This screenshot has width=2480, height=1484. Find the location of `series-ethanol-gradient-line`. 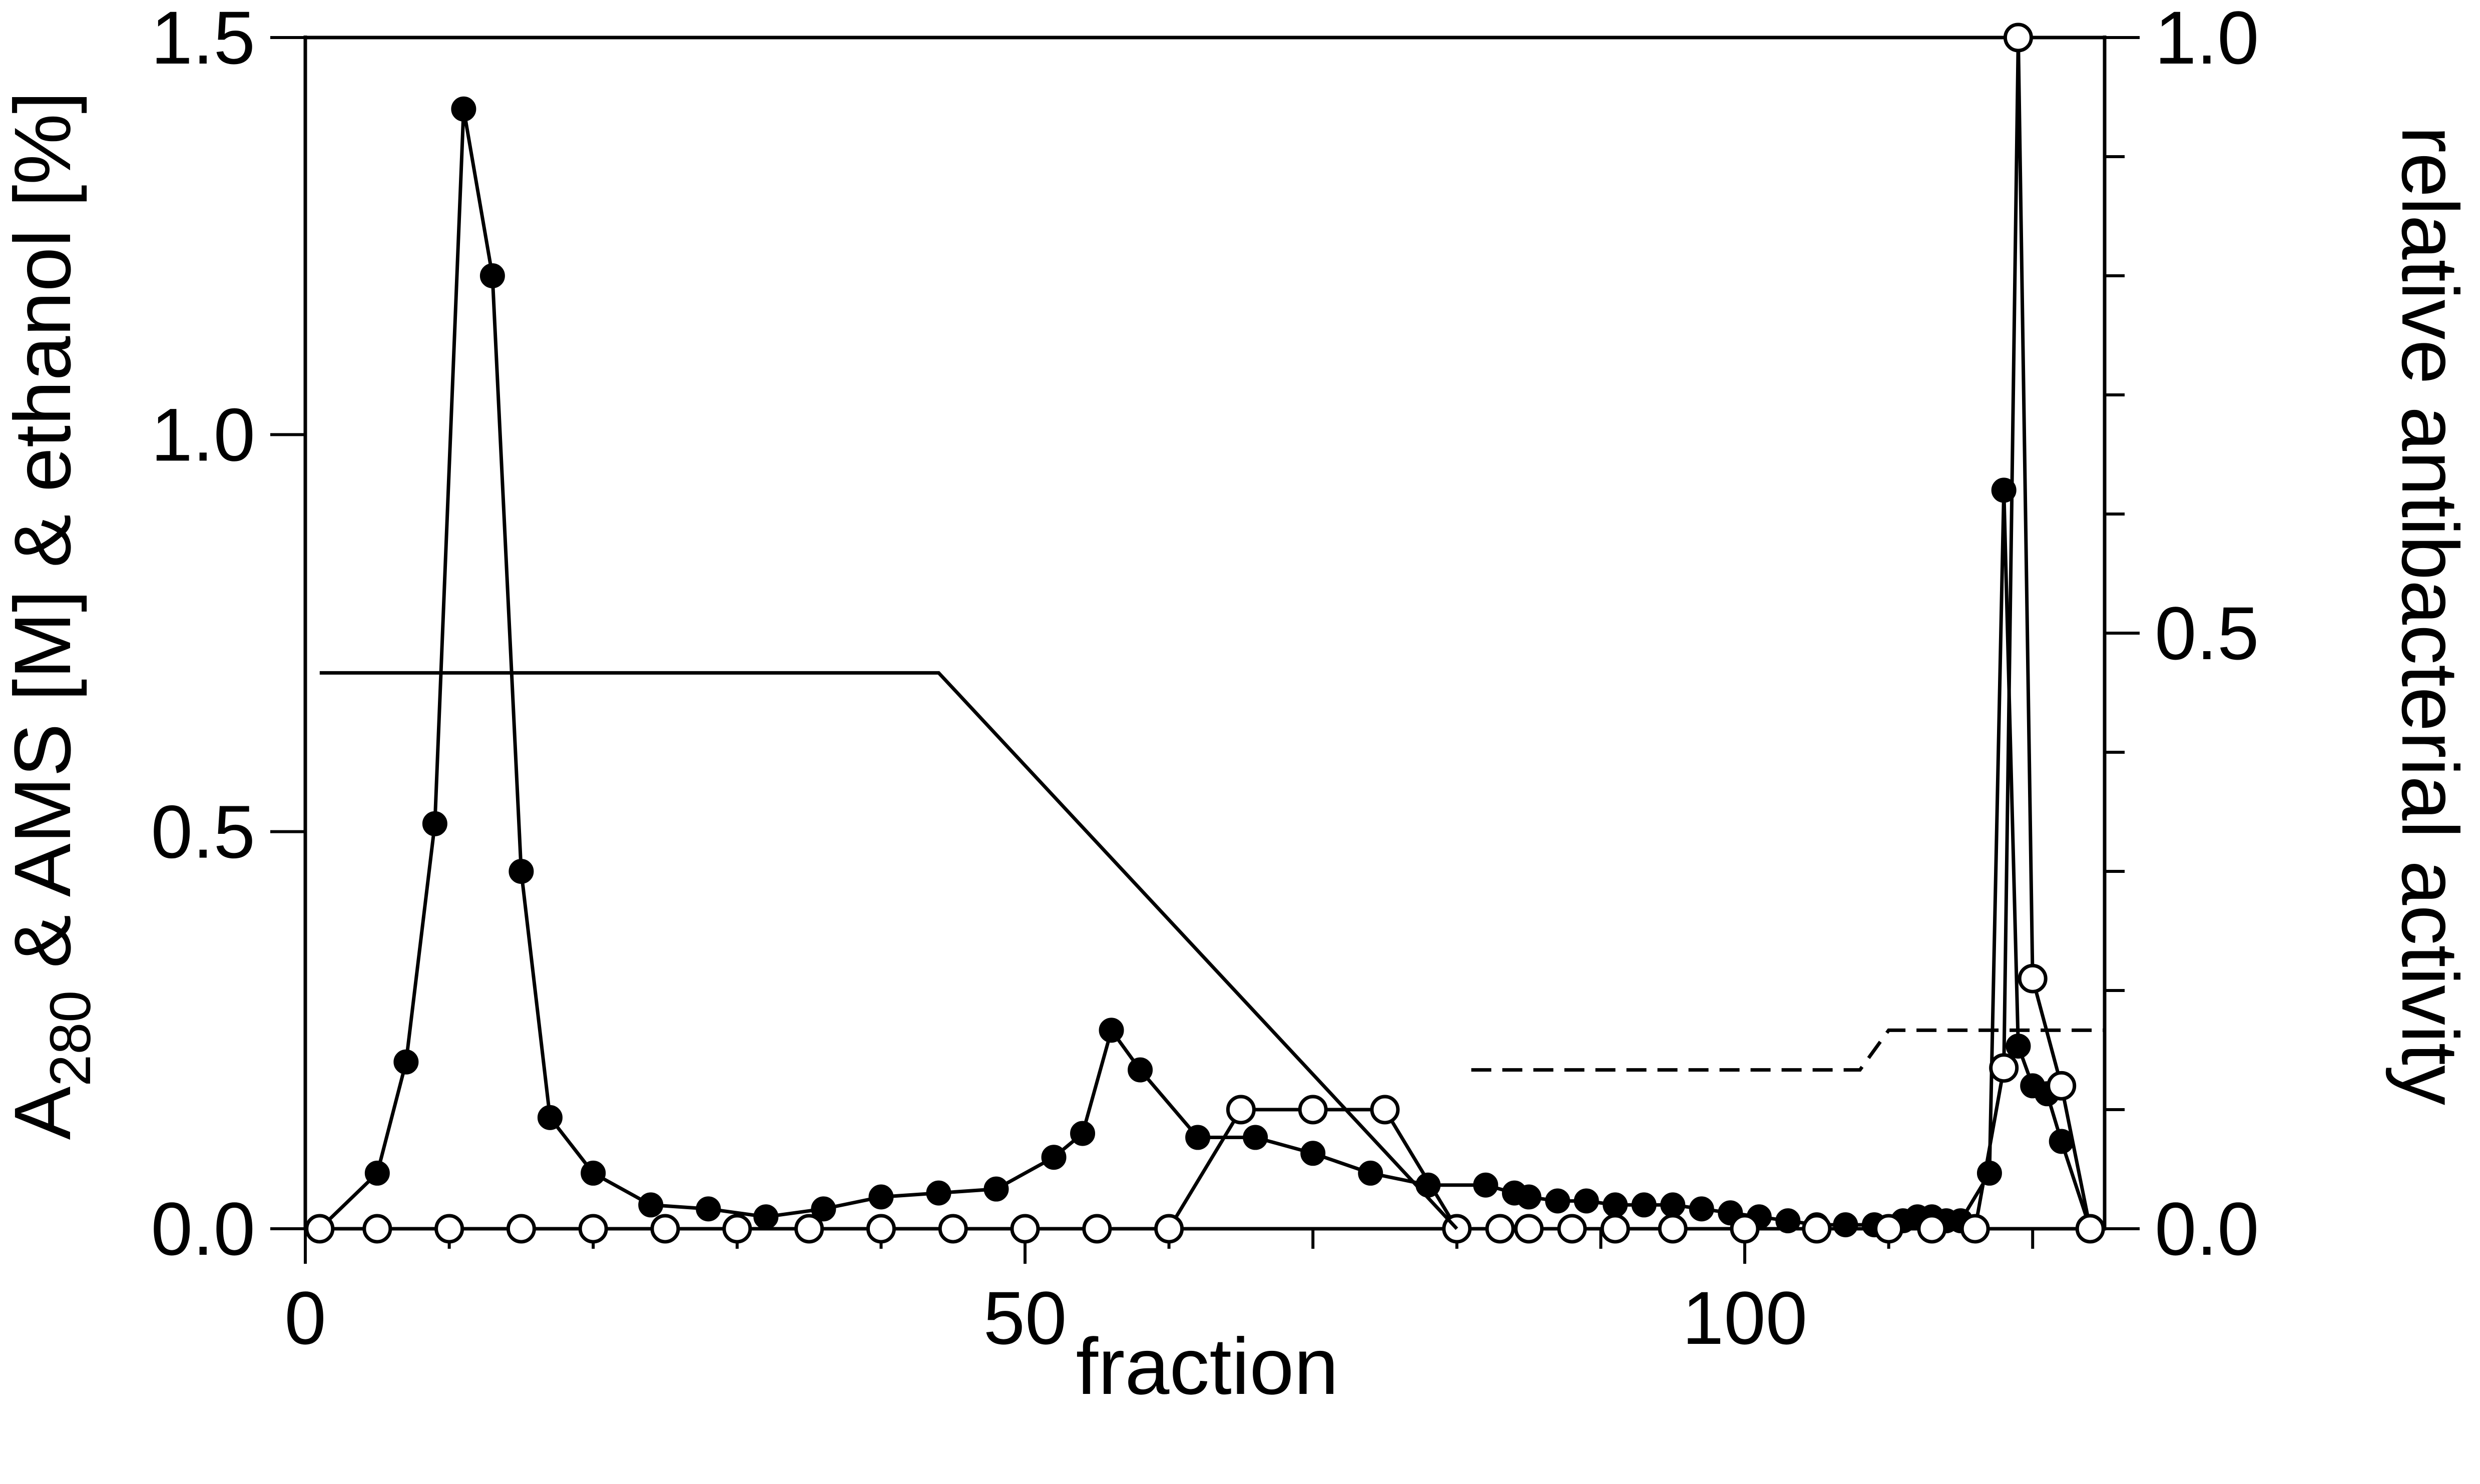

series-ethanol-gradient-line is located at coordinates (1788, 1050).